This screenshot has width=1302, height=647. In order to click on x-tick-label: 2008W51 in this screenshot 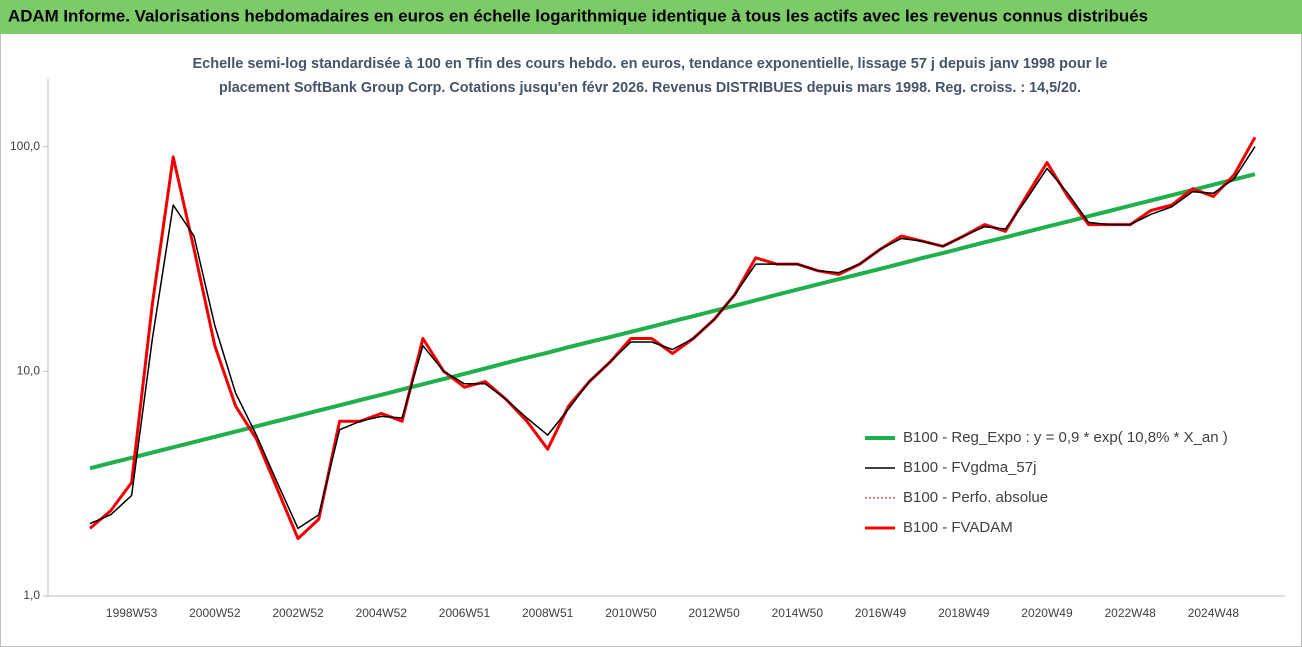, I will do `click(548, 613)`.